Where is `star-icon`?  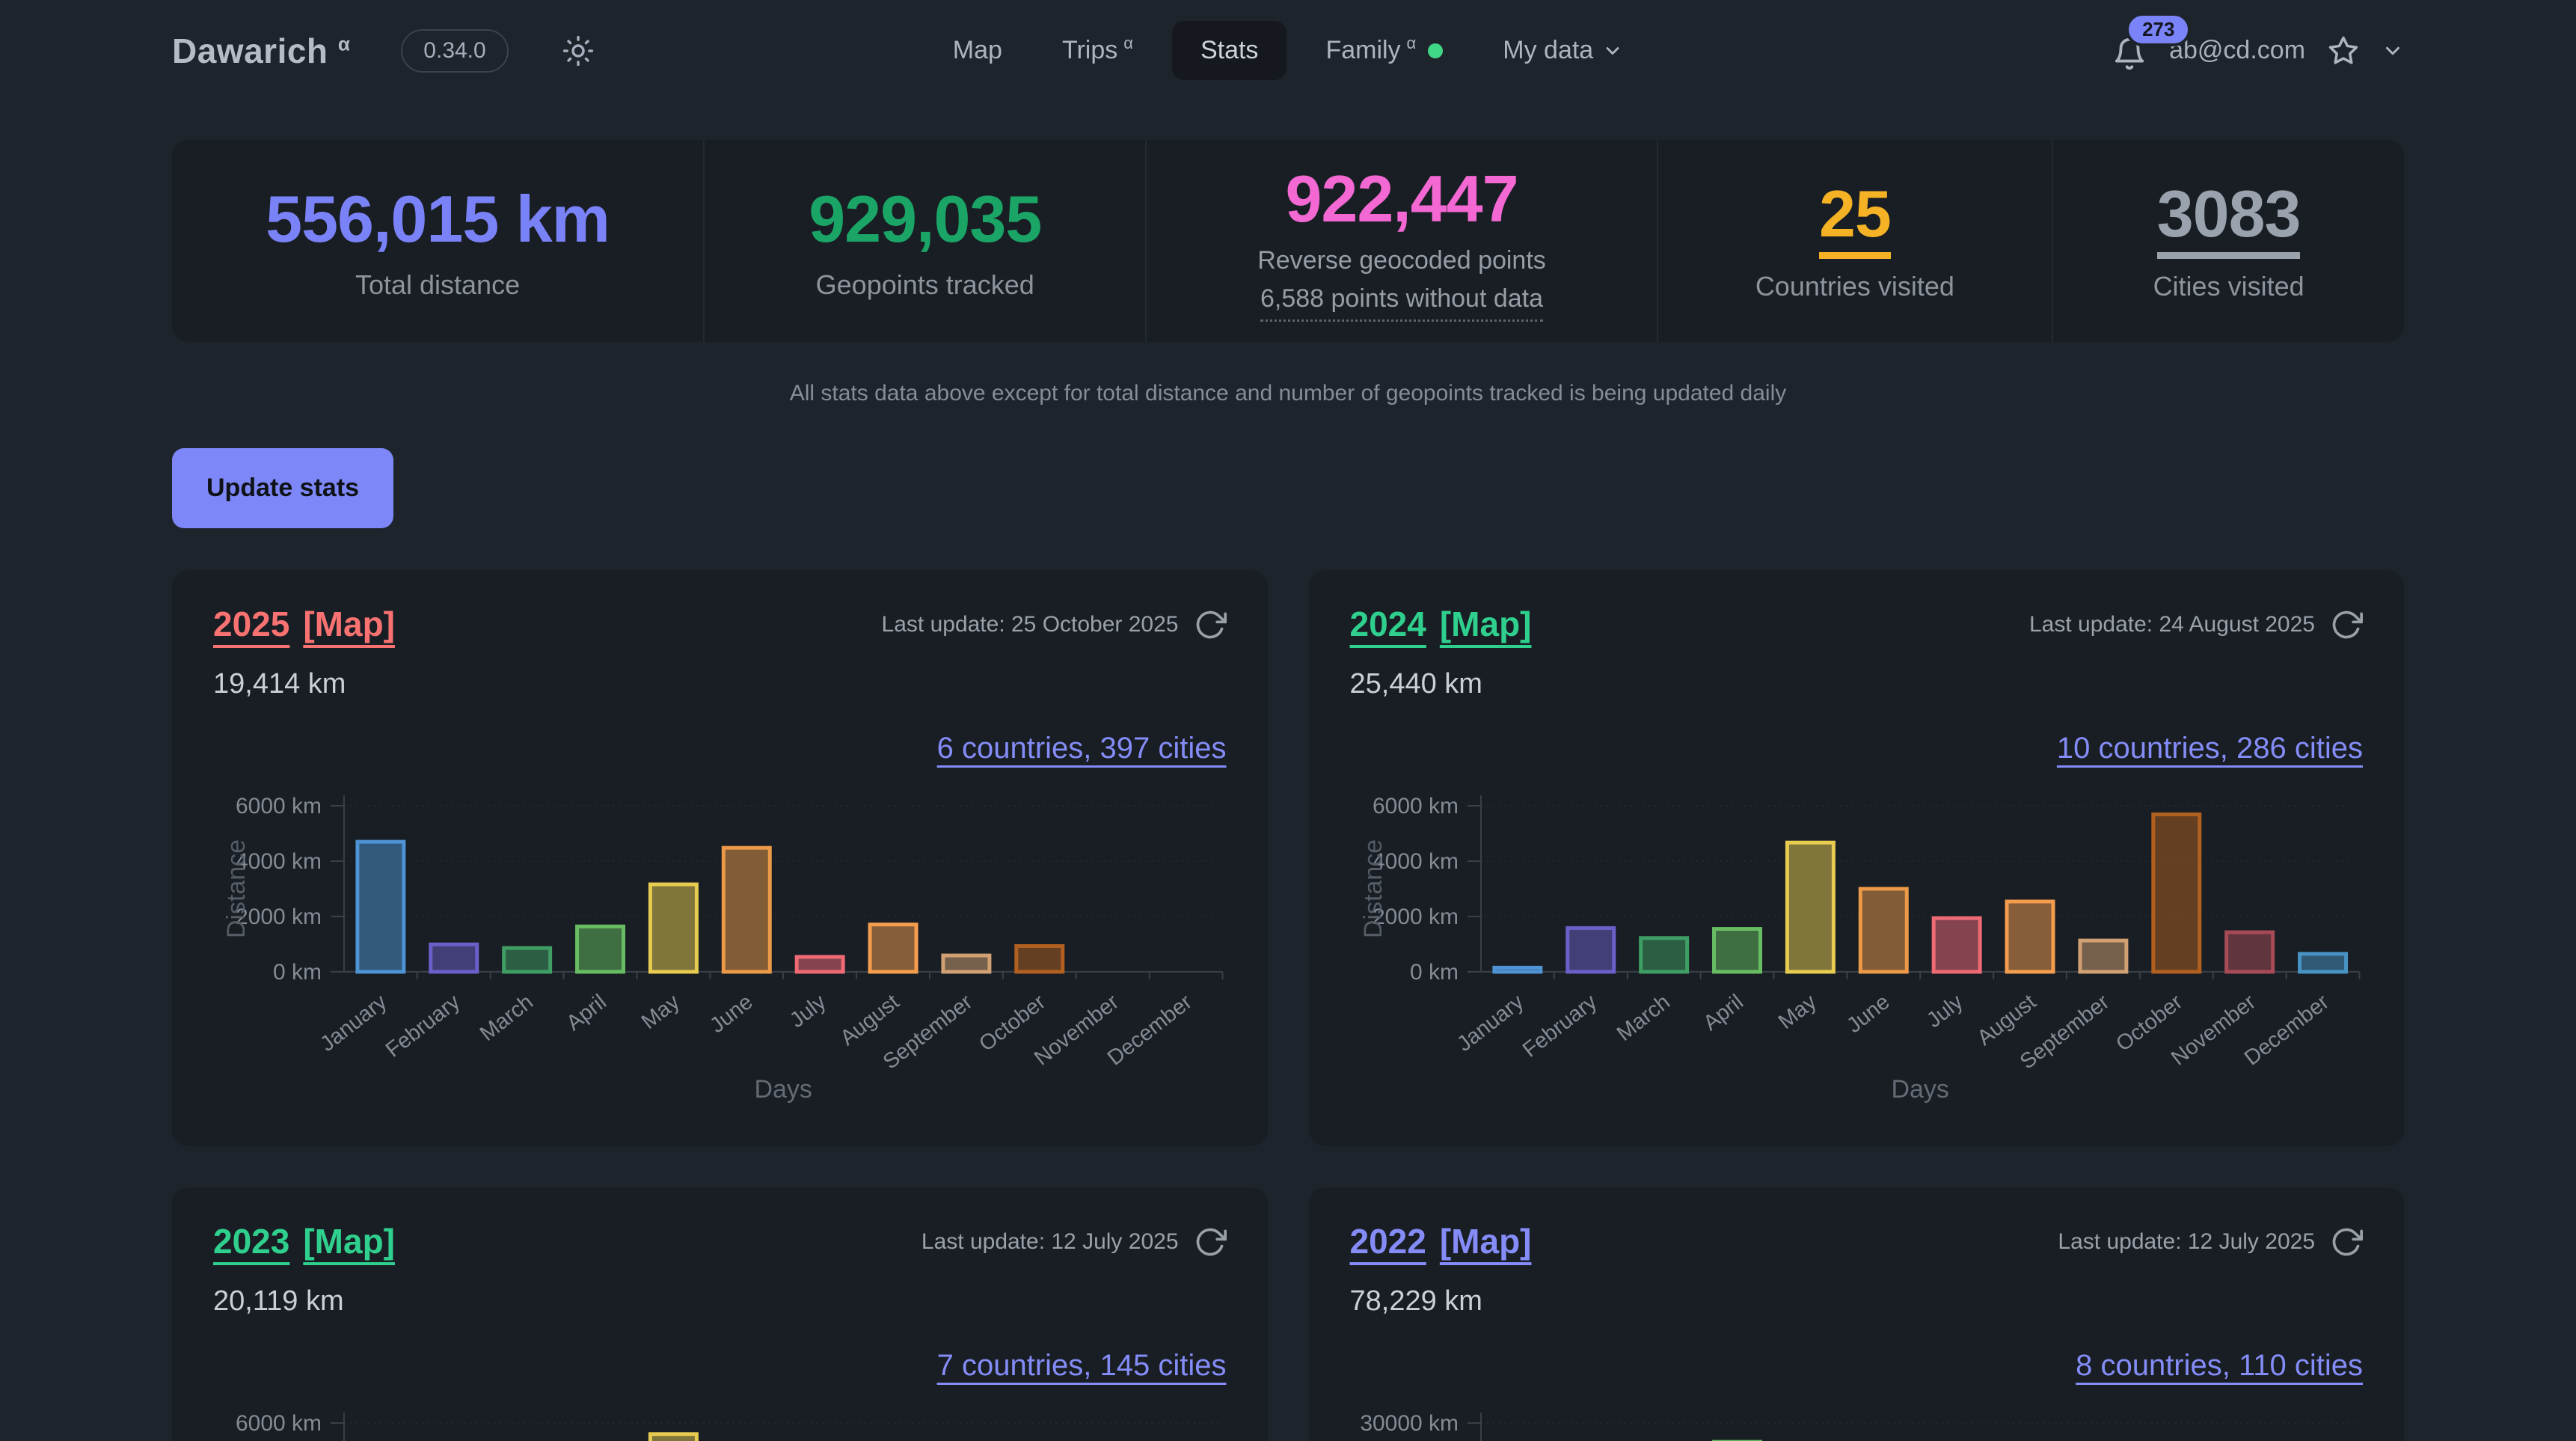
star-icon is located at coordinates (2343, 51).